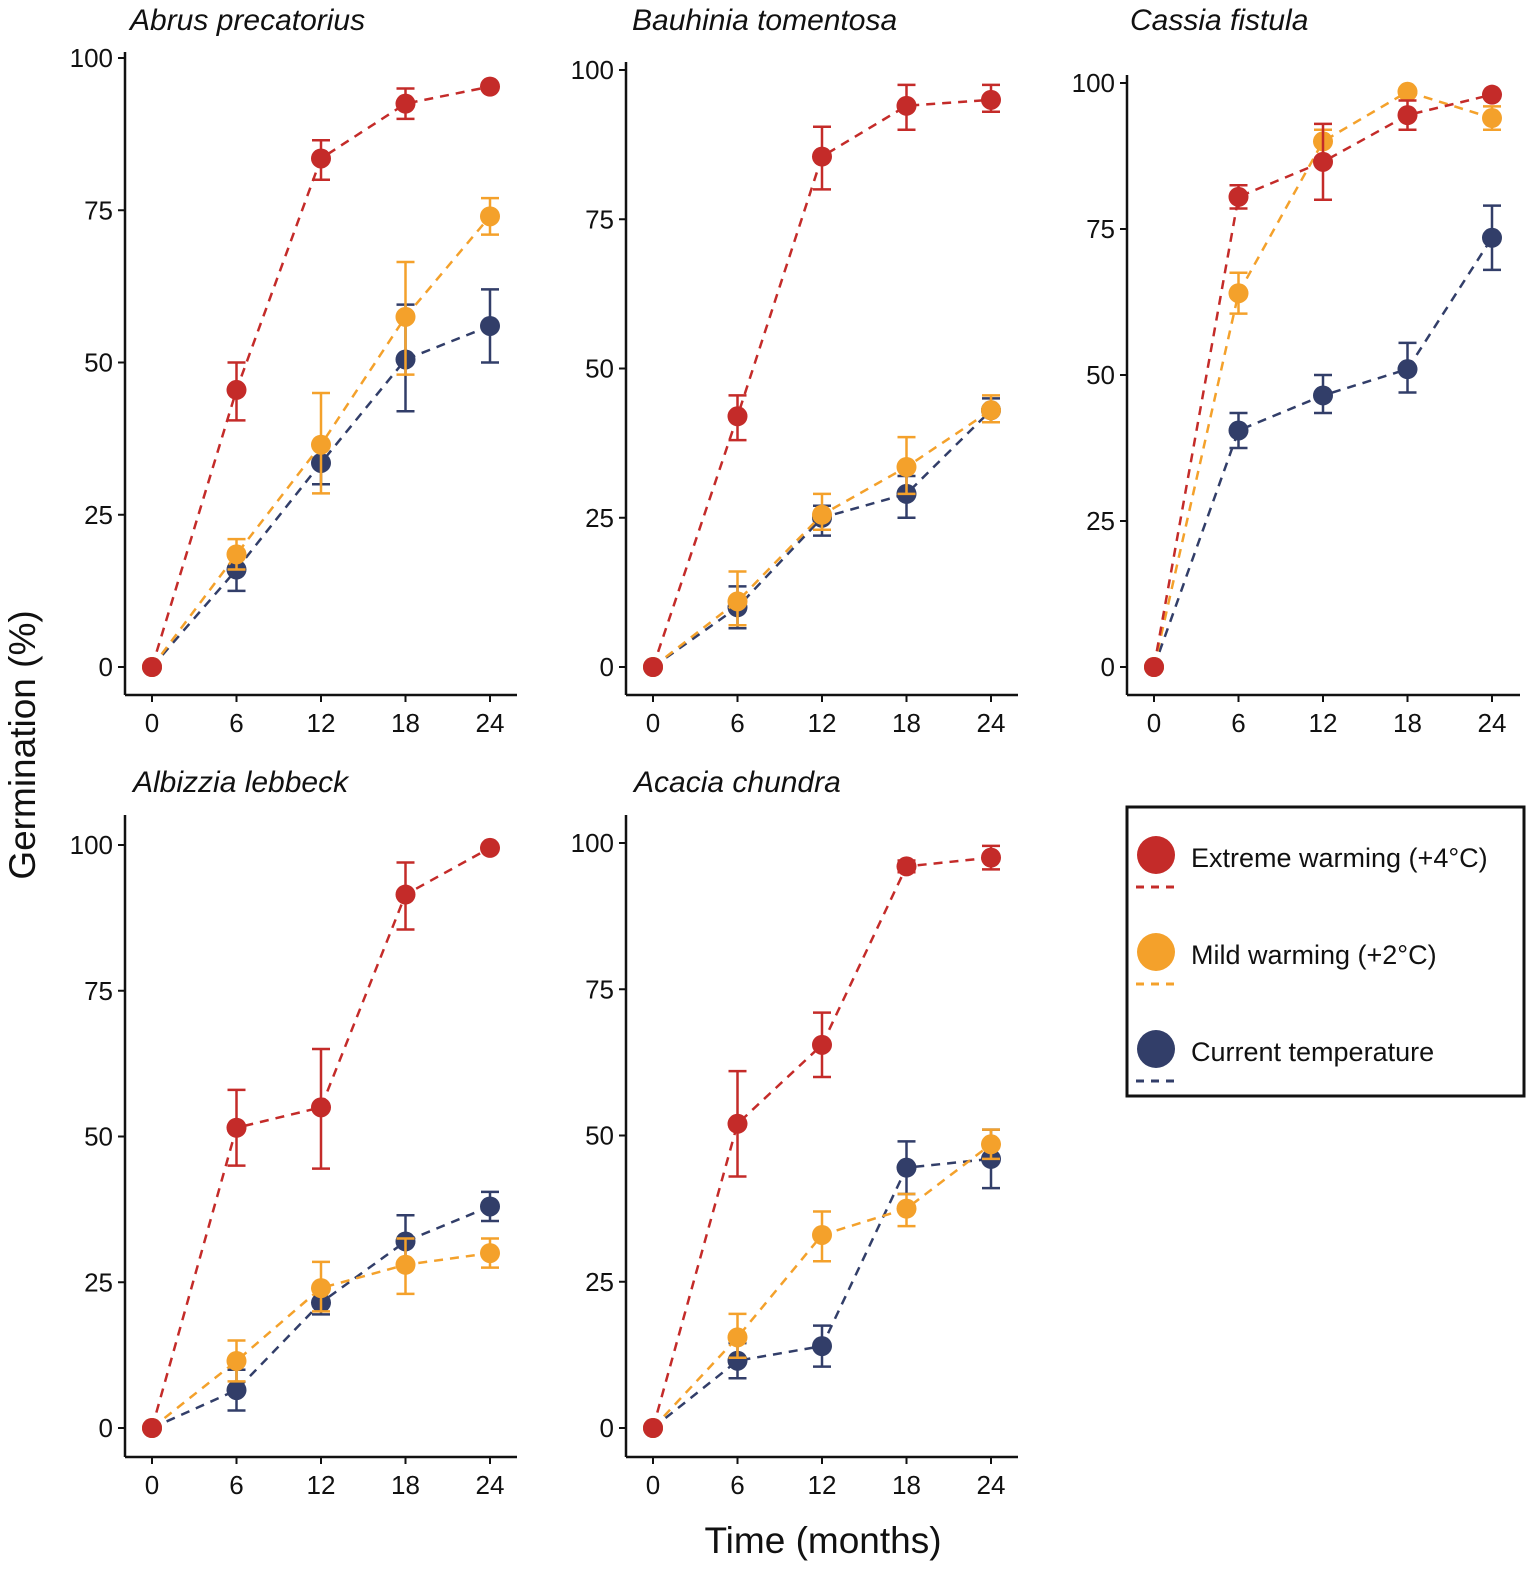  I want to click on panel-2: Bauhinia tomentosa 0 25 50 75 100 0 6 12 18 24, so click(794, 371).